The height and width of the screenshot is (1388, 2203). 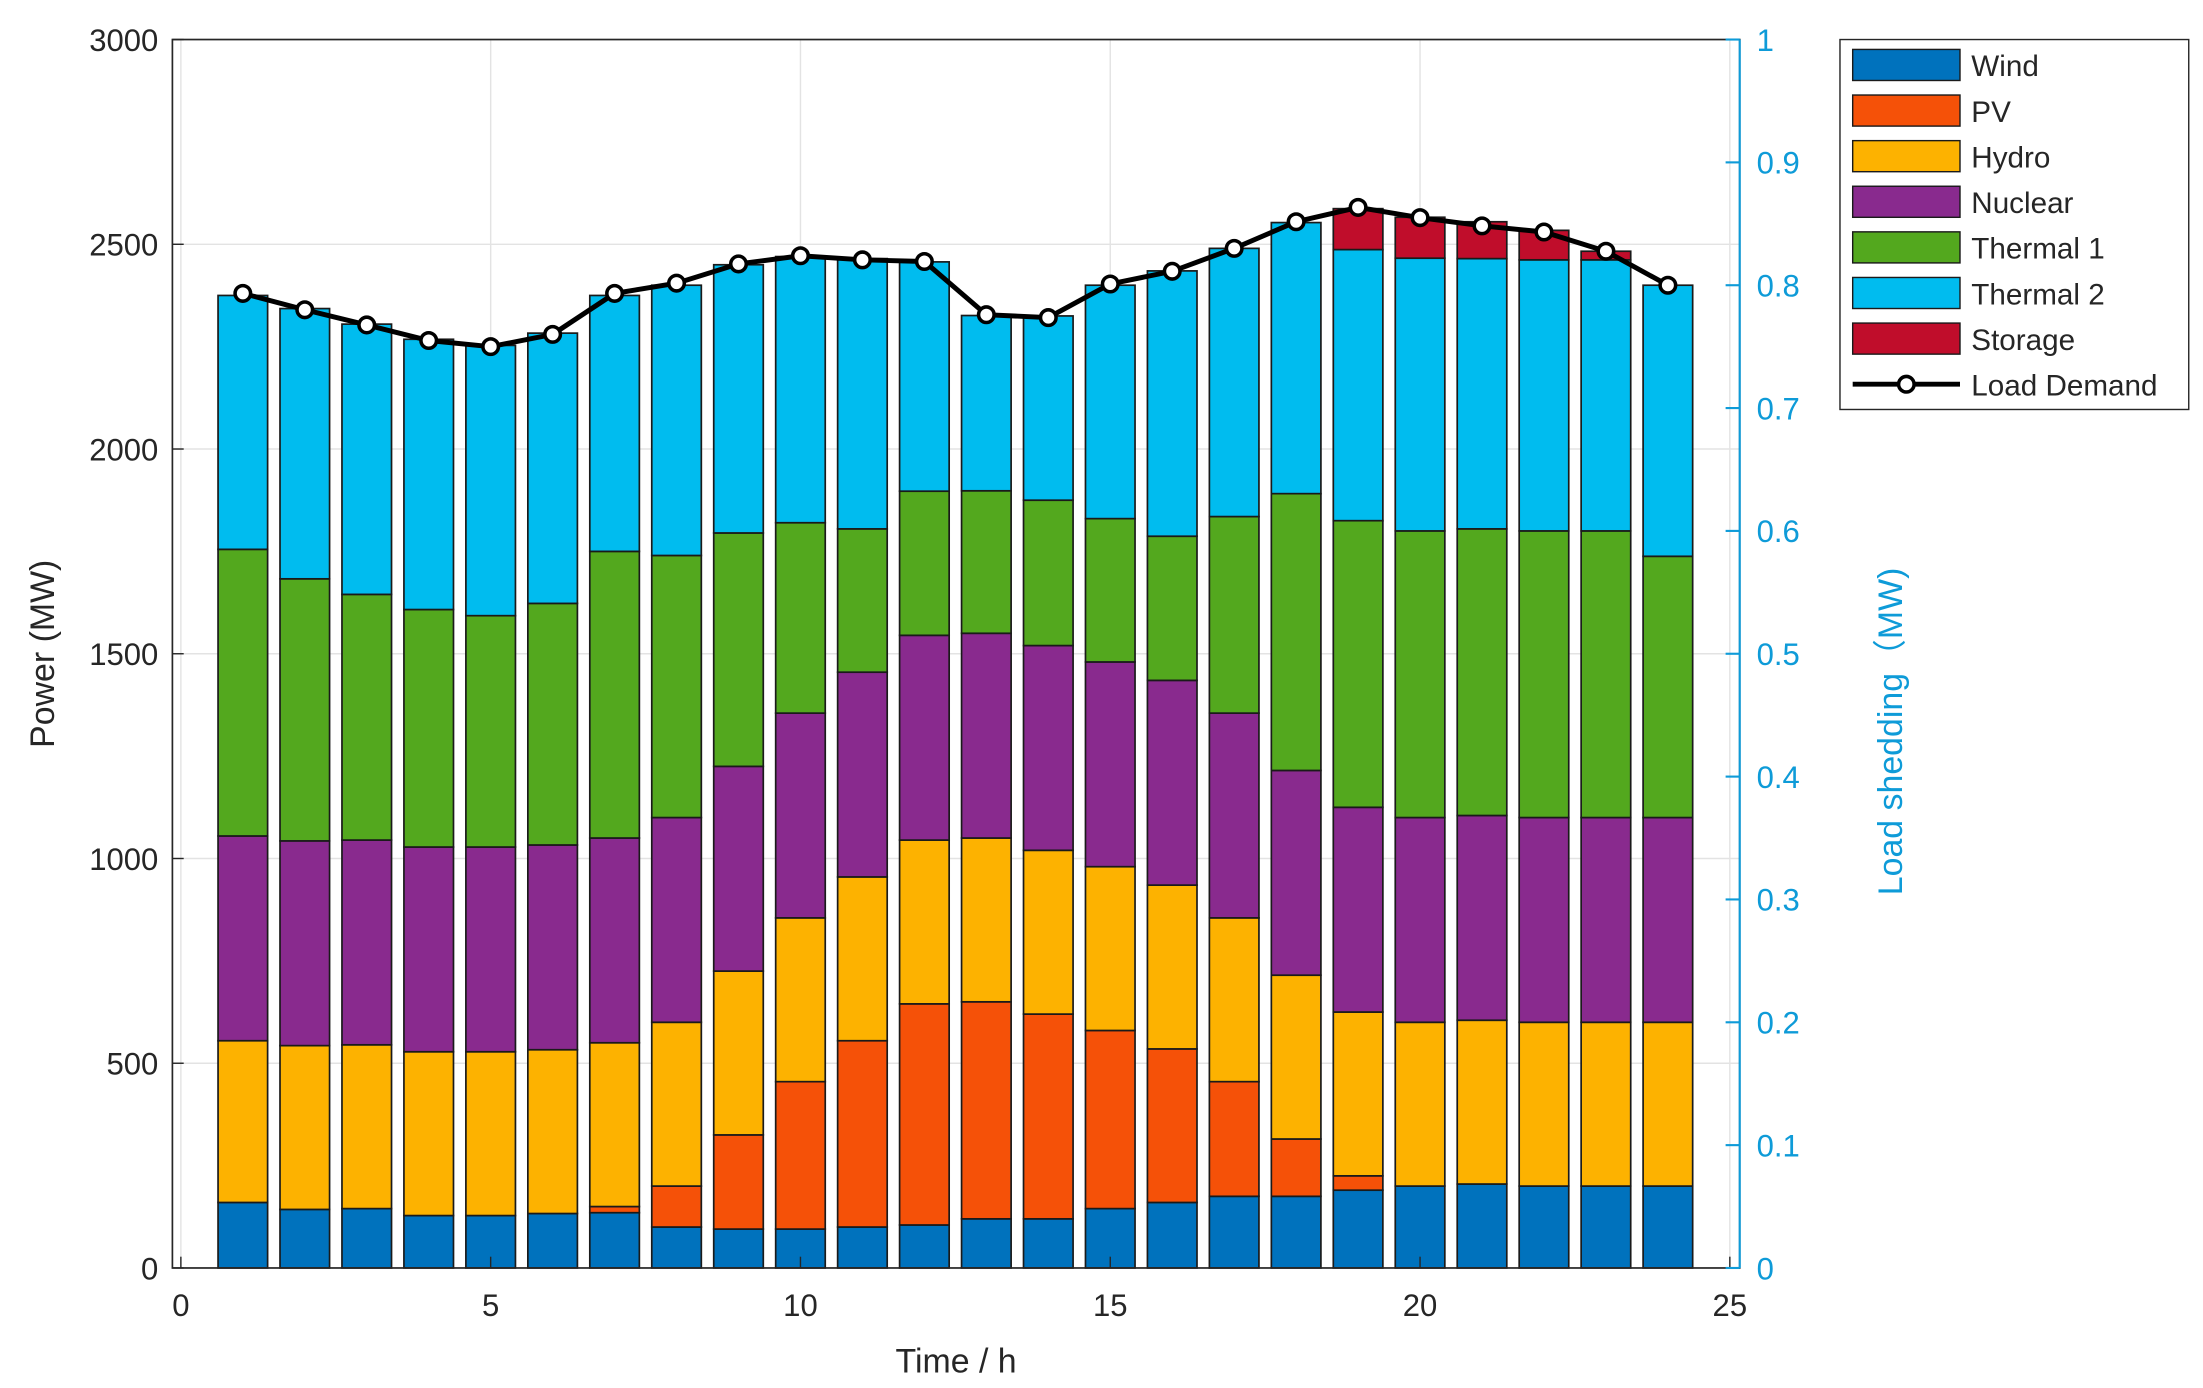 I want to click on legend-swatch-hydro, so click(x=1906, y=156).